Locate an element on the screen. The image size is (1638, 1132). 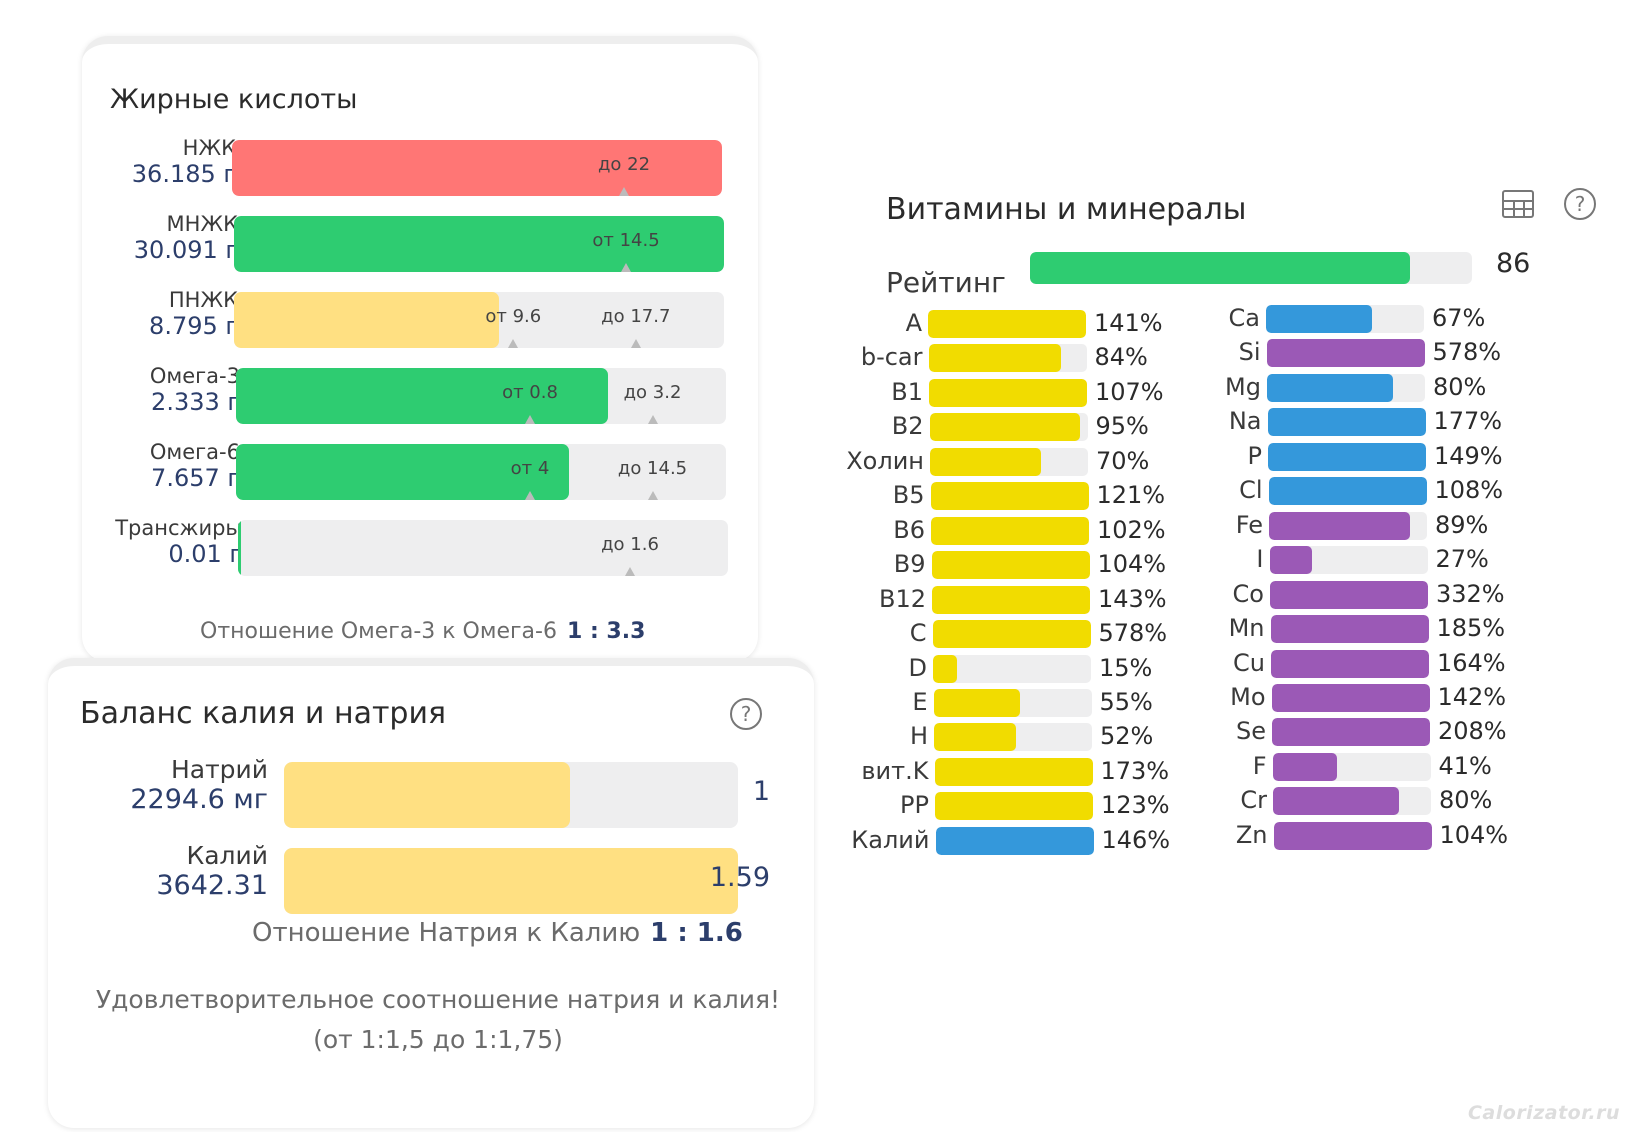
vitamin-percent: 173% is located at coordinates (1135, 770).